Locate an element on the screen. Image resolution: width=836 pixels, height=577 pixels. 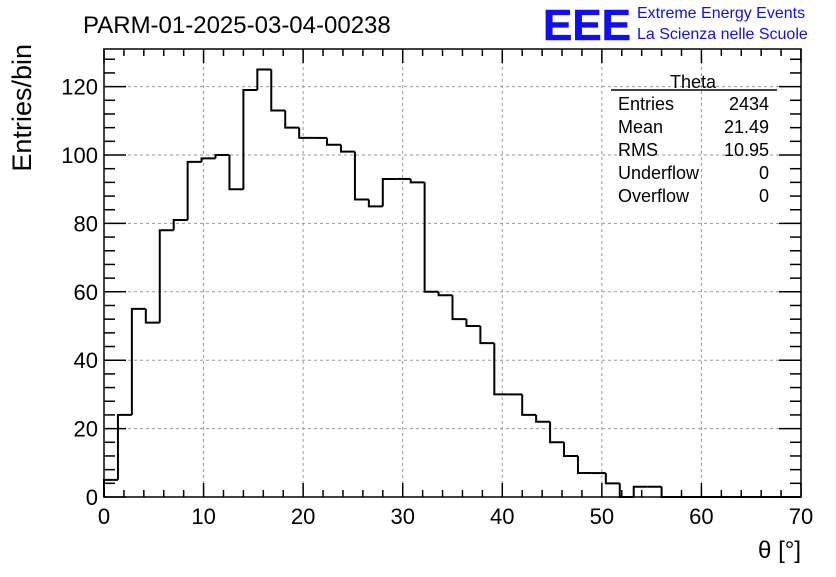
x-tick-label-70: 70 is located at coordinates (801, 516).